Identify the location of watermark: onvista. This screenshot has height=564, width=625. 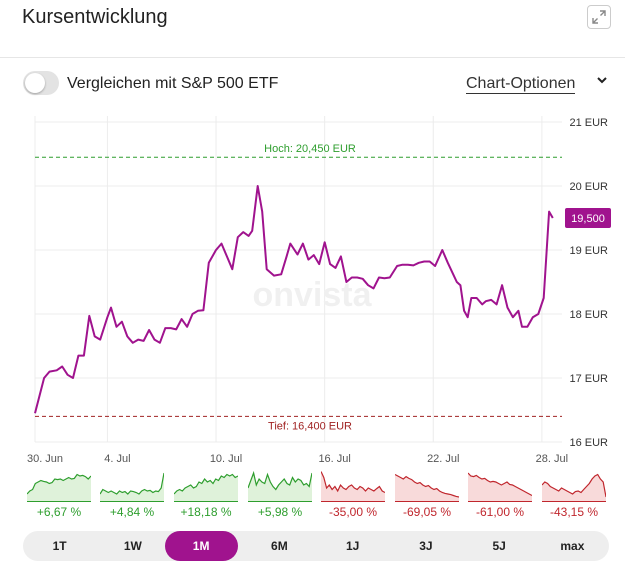
(312, 295).